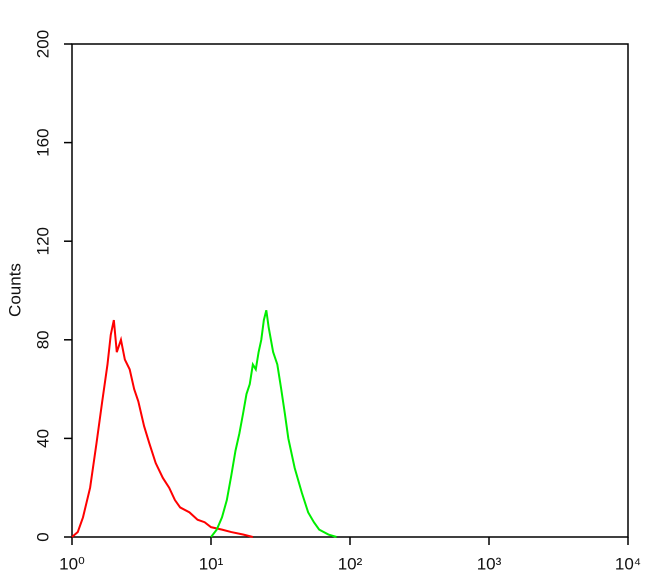 This screenshot has width=650, height=585. Describe the element at coordinates (211, 563) in the screenshot. I see `x-tick-label: 10¹` at that location.